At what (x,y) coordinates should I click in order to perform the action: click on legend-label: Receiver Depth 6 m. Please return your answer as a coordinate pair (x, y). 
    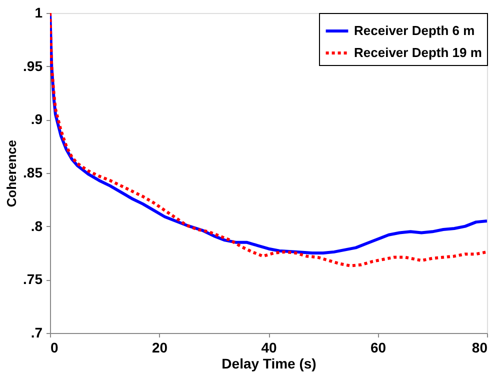
    Looking at the image, I should click on (414, 30).